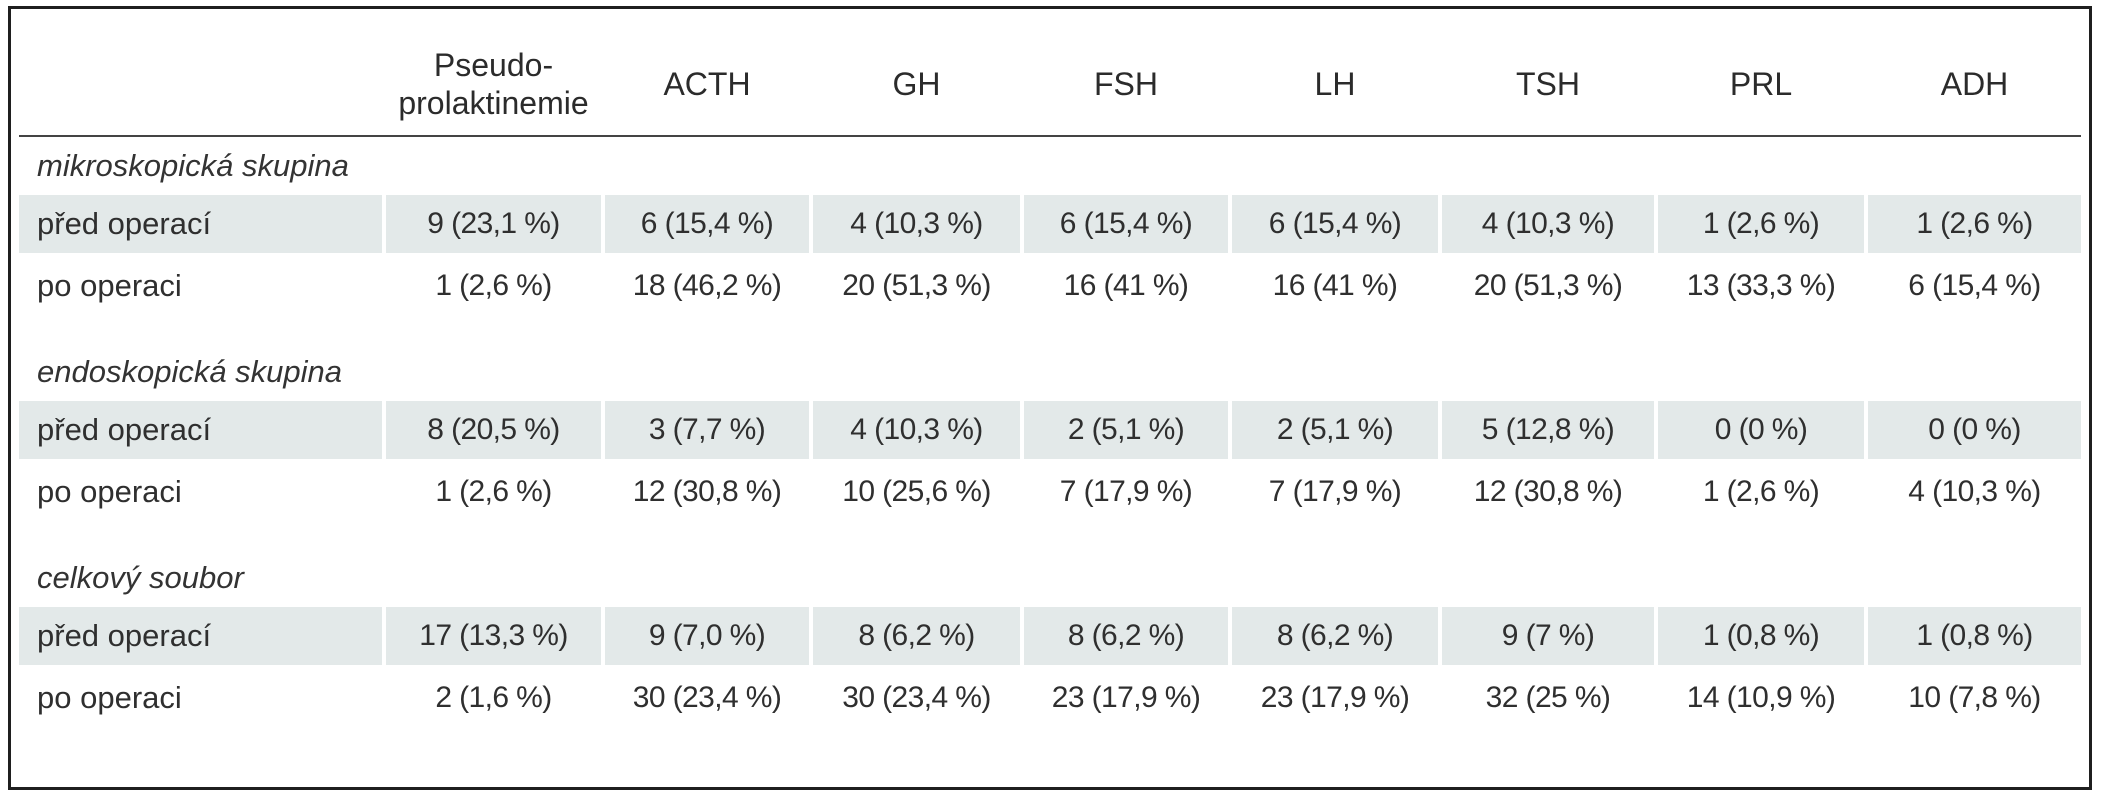 This screenshot has width=2102, height=800. Describe the element at coordinates (707, 430) in the screenshot. I see `table-cell: 3 (7,7 %)` at that location.